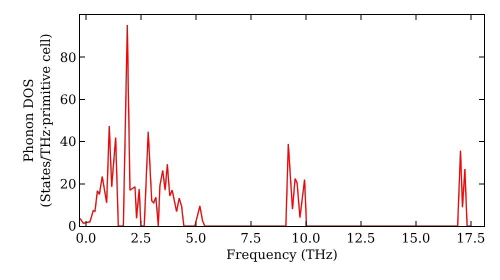 This screenshot has width=500, height=280. Describe the element at coordinates (471, 239) in the screenshot. I see `x-tick-label: 17.5` at that location.